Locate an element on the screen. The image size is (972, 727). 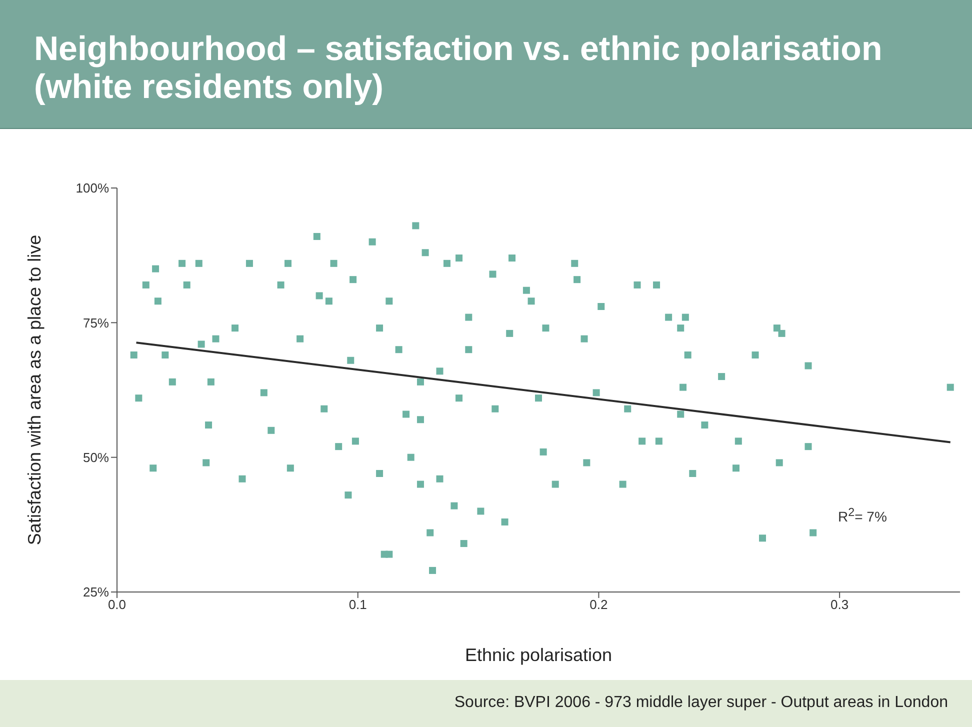
y-axis-title: Satisfaction with area as a place to live is located at coordinates (34, 390).